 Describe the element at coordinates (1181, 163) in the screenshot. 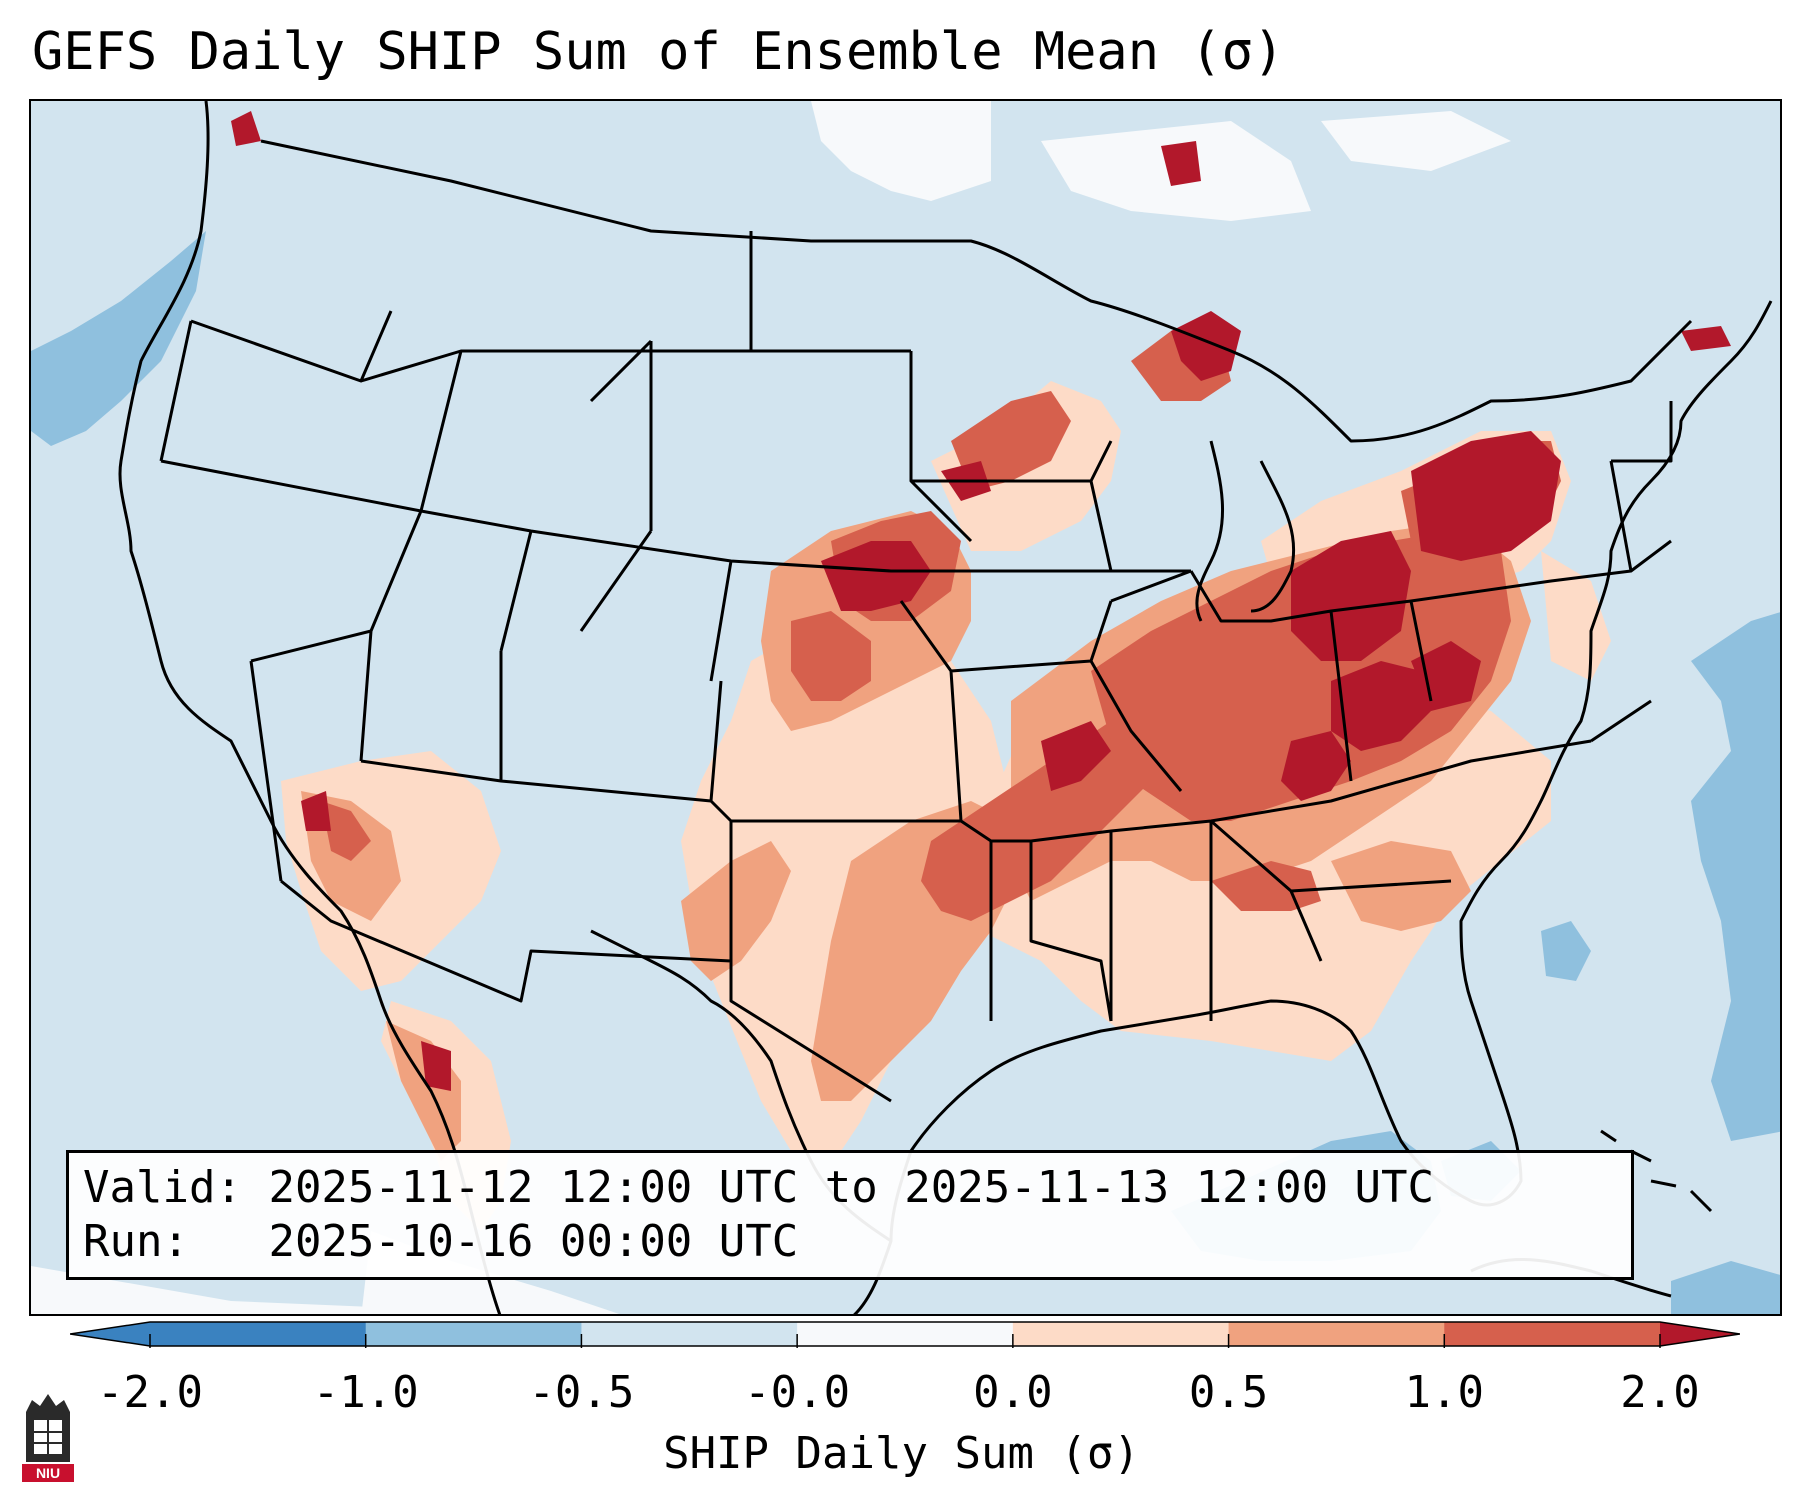

I see `ontario-max-patch` at that location.